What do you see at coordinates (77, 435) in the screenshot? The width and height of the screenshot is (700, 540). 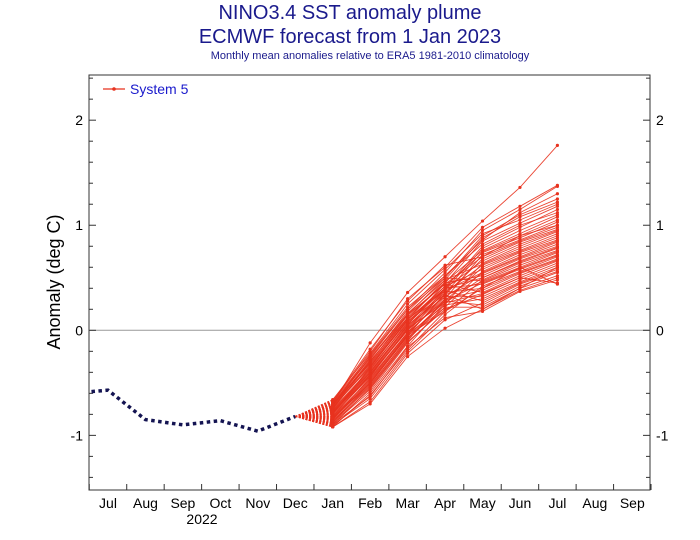 I see `y-tick-label-left: -1` at bounding box center [77, 435].